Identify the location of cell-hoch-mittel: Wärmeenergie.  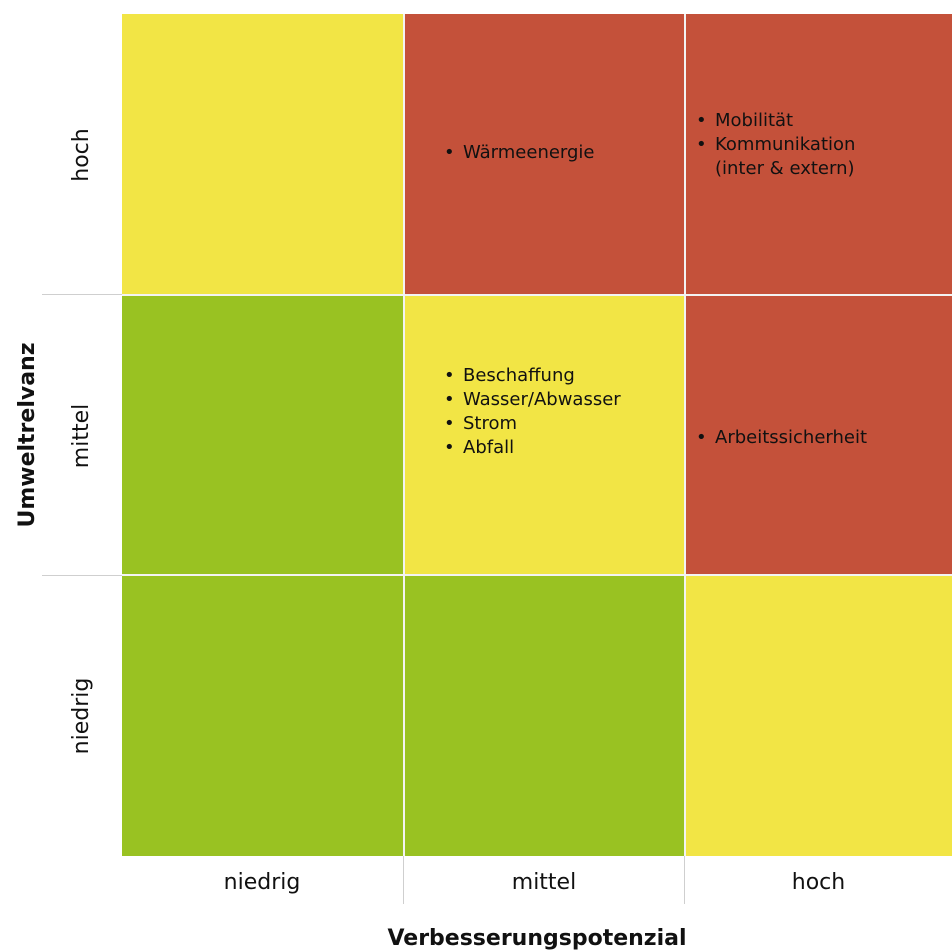
(544, 154).